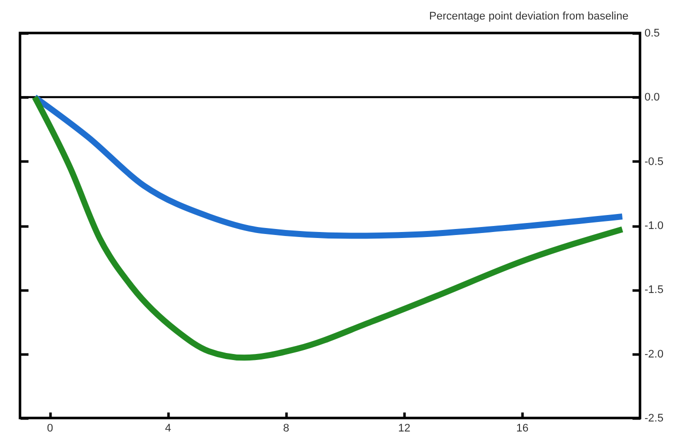 This screenshot has height=442, width=689. I want to click on y-tick-label: -1.5, so click(654, 290).